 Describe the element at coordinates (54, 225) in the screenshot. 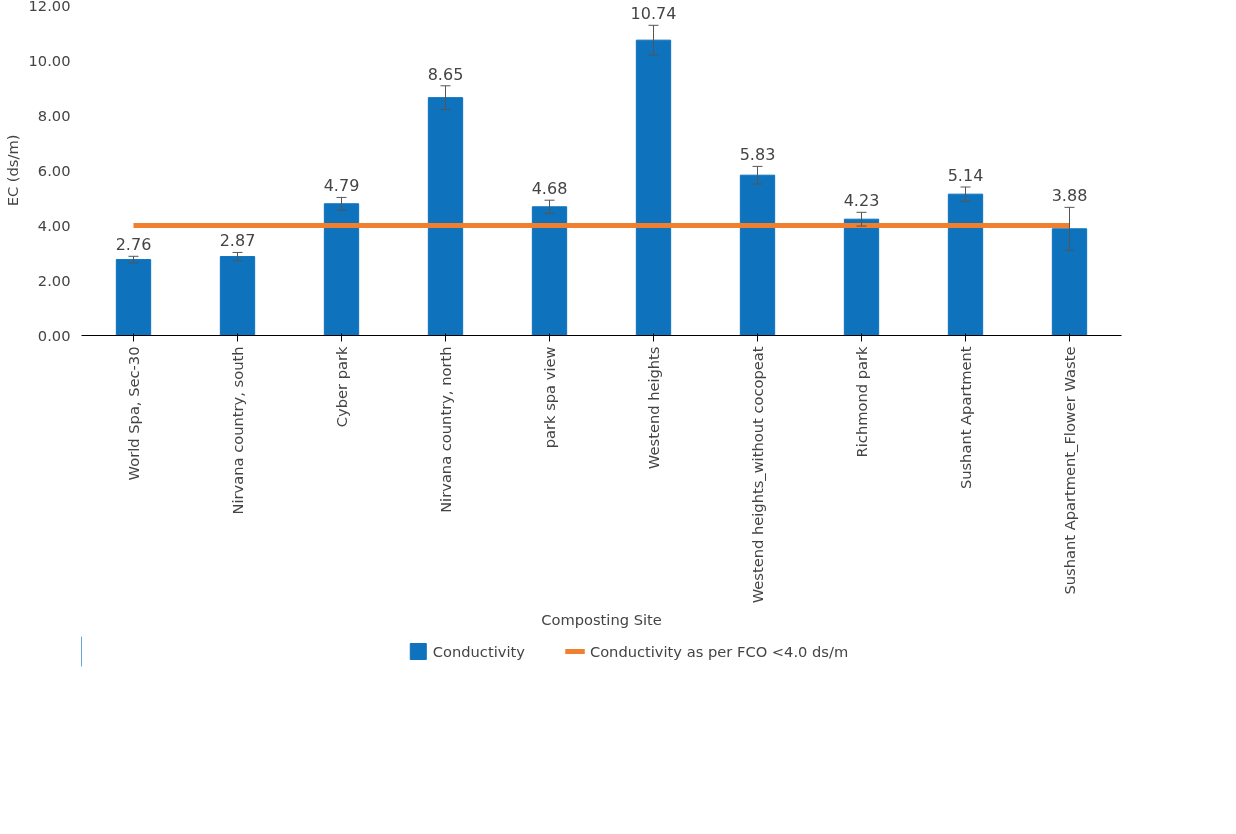

I see `y-tick-label: 4.00` at that location.